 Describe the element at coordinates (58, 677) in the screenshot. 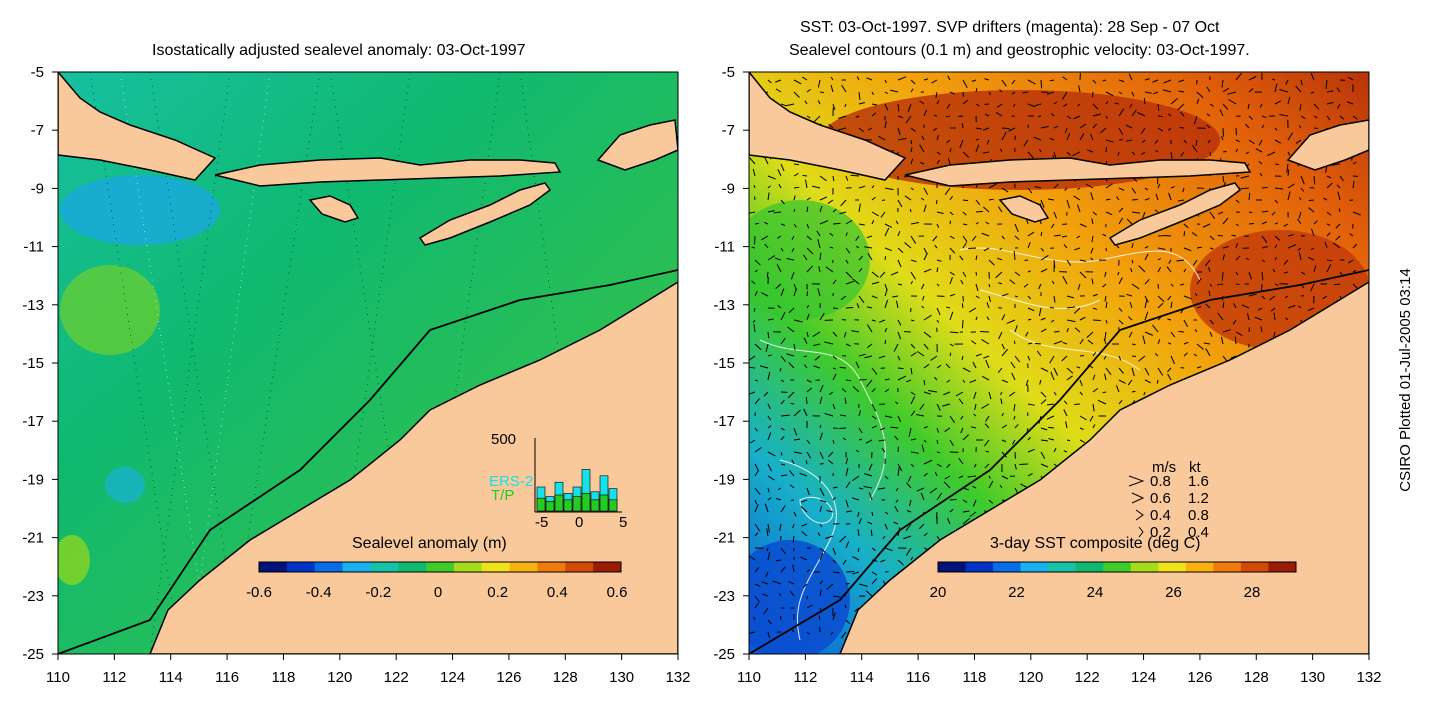

I see `left-lon-tick-0: 110` at that location.